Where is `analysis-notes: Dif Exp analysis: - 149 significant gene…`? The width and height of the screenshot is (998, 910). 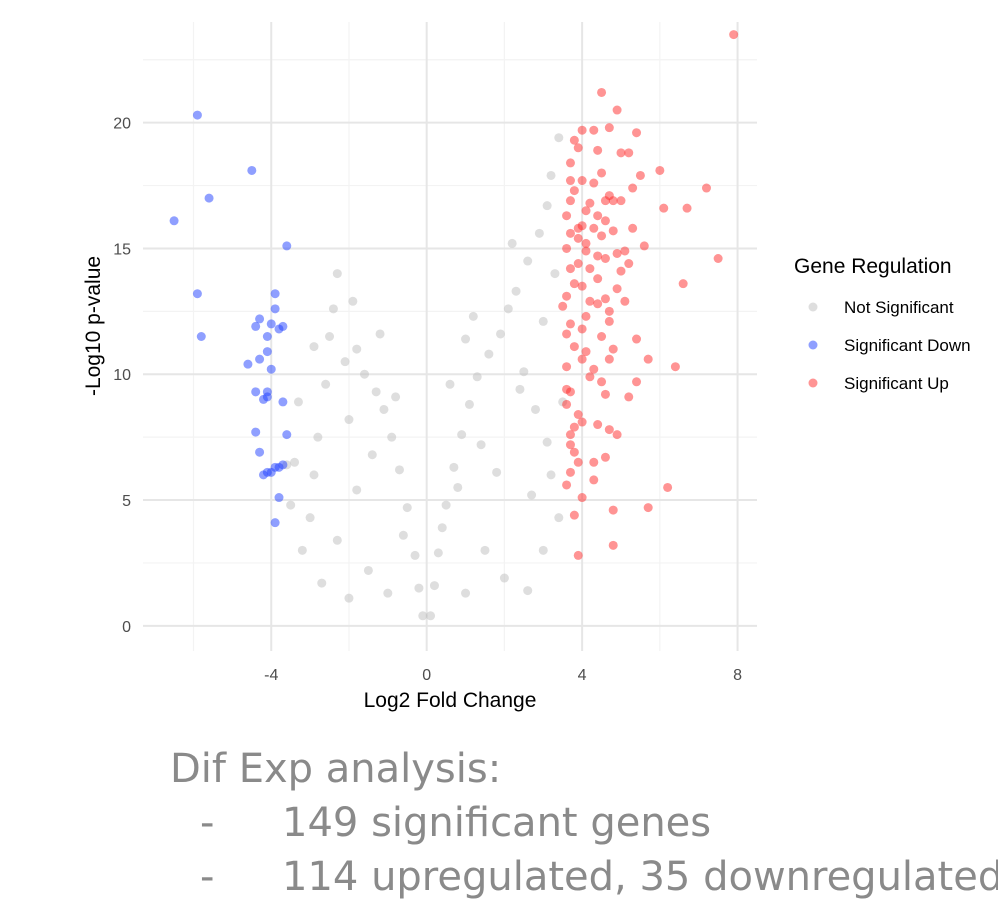
analysis-notes: Dif Exp analysis: - 149 significant gene… is located at coordinates (584, 823).